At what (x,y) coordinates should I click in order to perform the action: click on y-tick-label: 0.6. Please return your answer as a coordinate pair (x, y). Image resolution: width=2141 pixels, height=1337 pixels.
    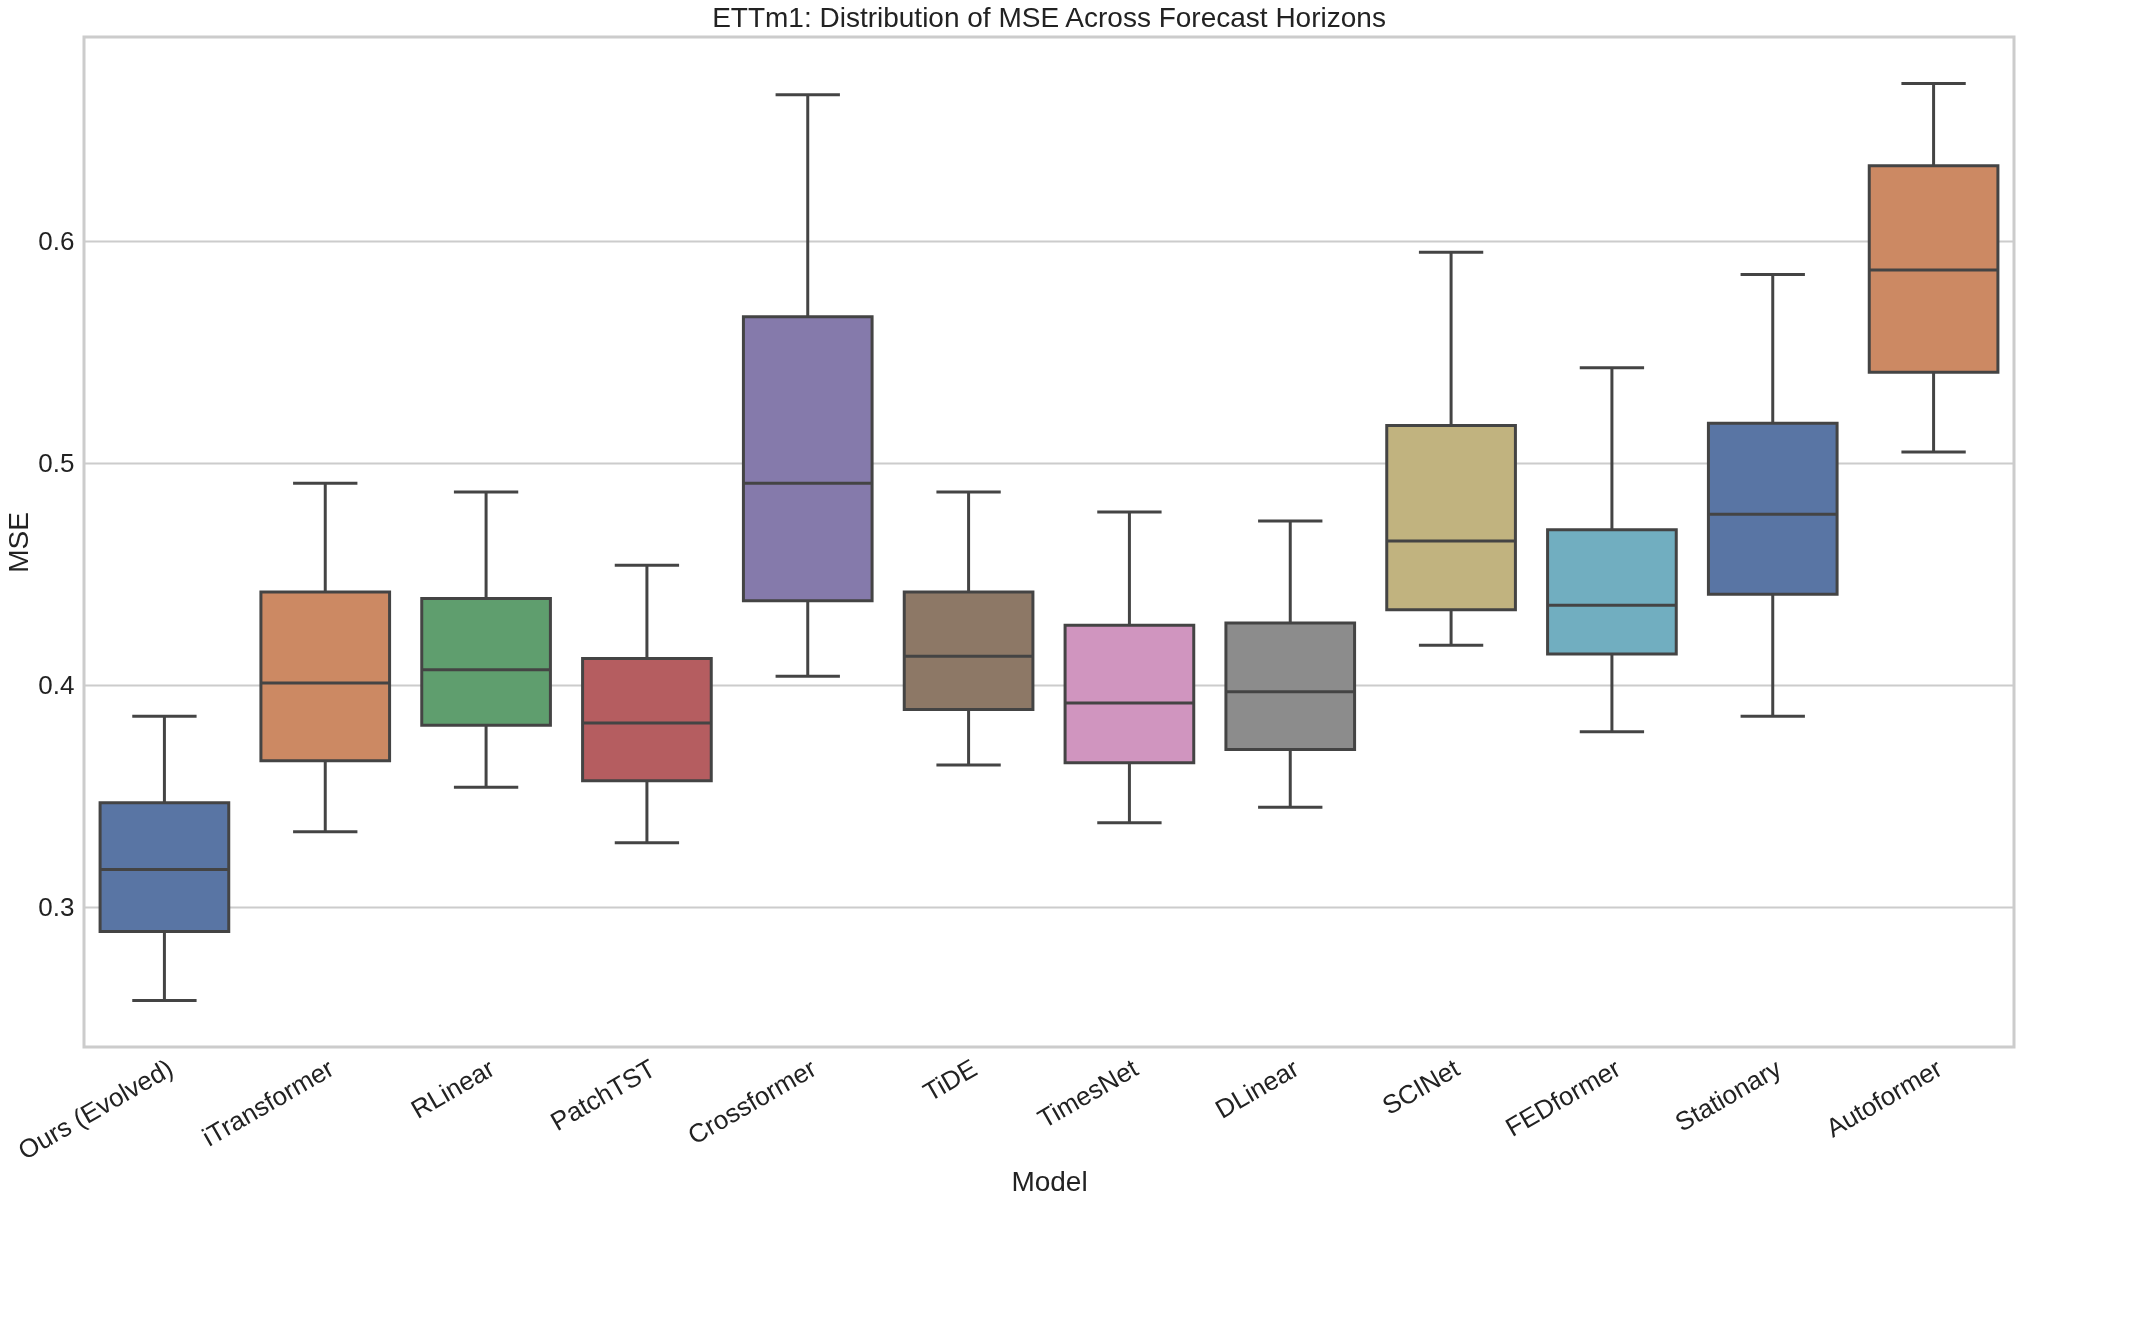
    Looking at the image, I should click on (56, 240).